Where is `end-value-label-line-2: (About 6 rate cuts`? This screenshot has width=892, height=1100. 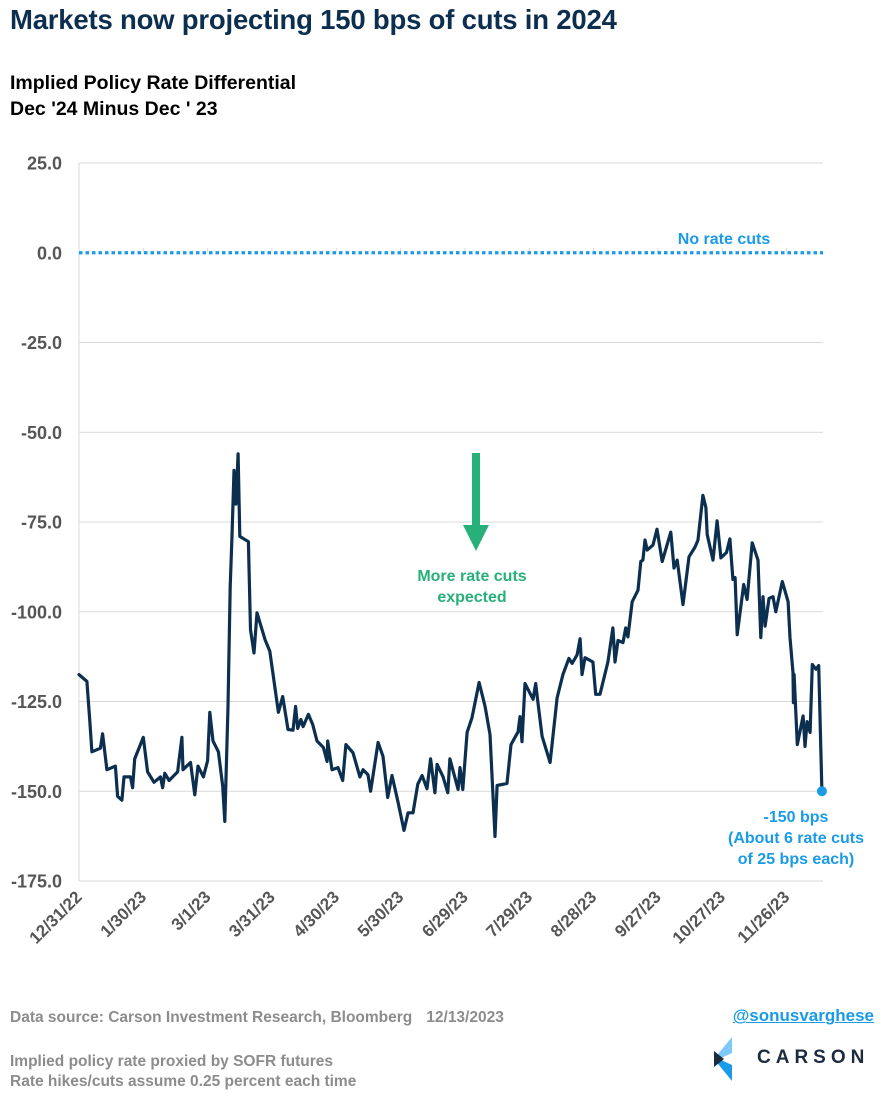
end-value-label-line-2: (About 6 rate cuts is located at coordinates (796, 838).